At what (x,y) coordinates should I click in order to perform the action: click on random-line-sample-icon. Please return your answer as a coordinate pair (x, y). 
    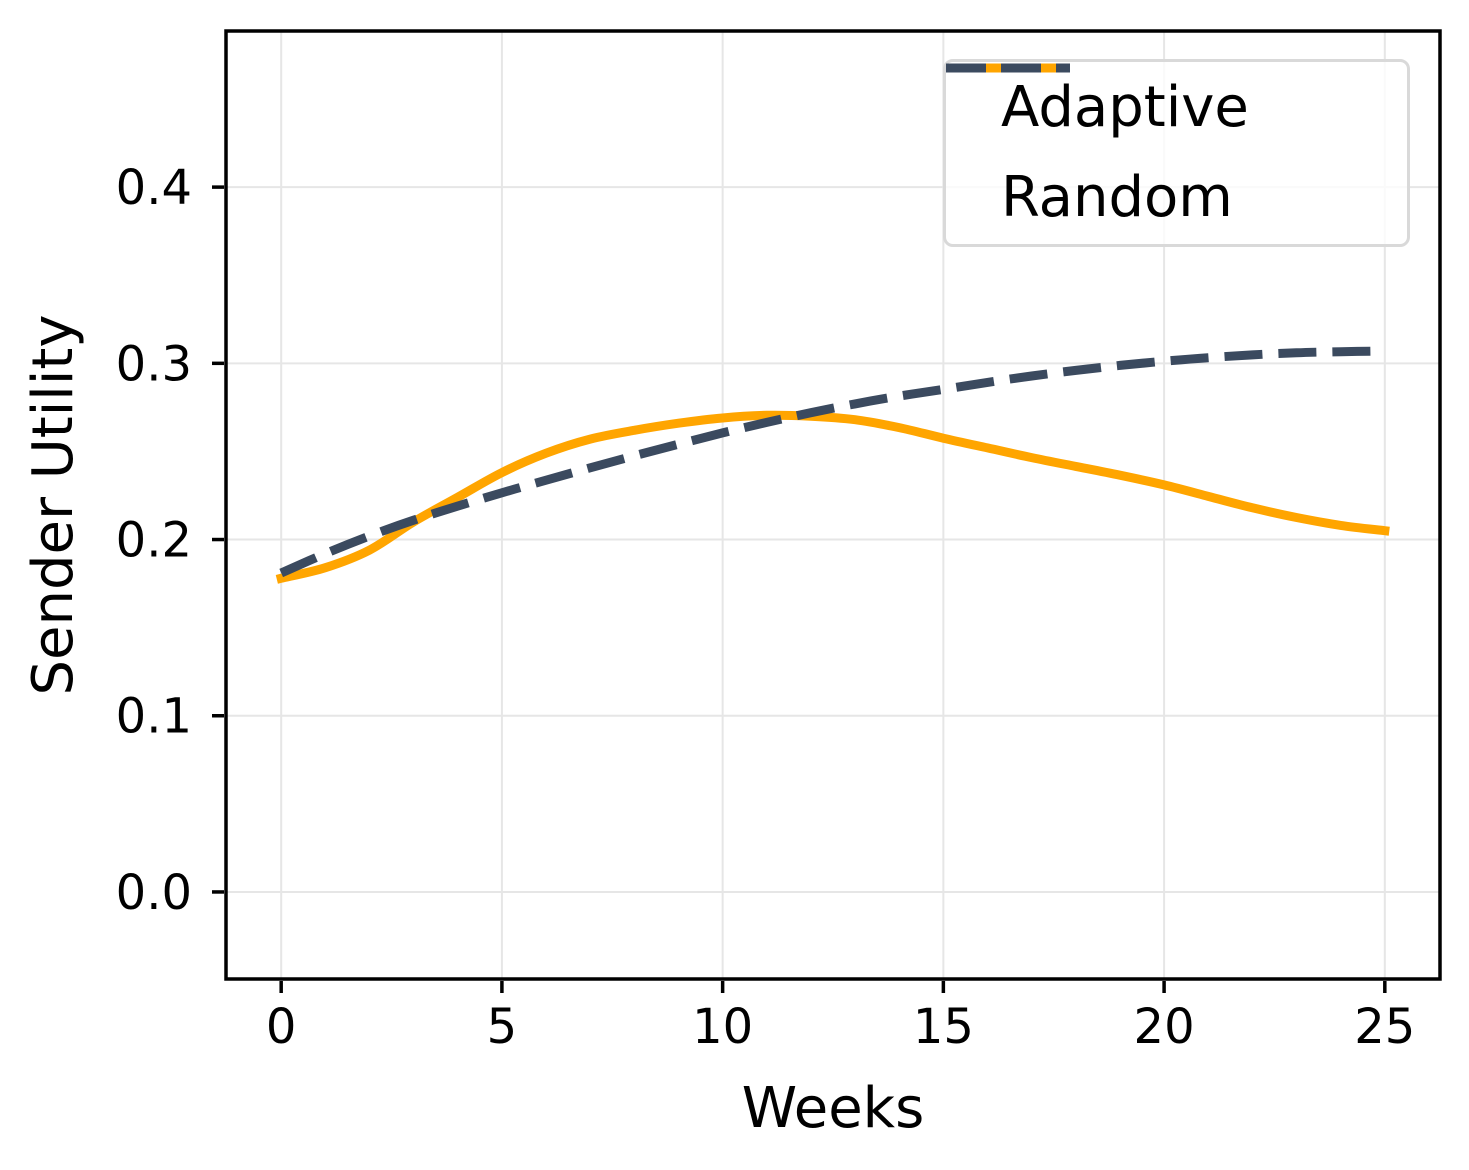
    Looking at the image, I should click on (1008, 68).